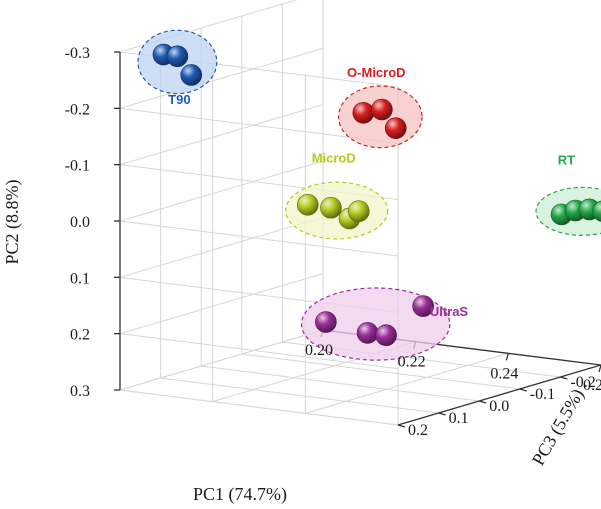 The height and width of the screenshot is (509, 601). What do you see at coordinates (12, 221) in the screenshot?
I see `y-axis-label: PC2 (8.8%)` at bounding box center [12, 221].